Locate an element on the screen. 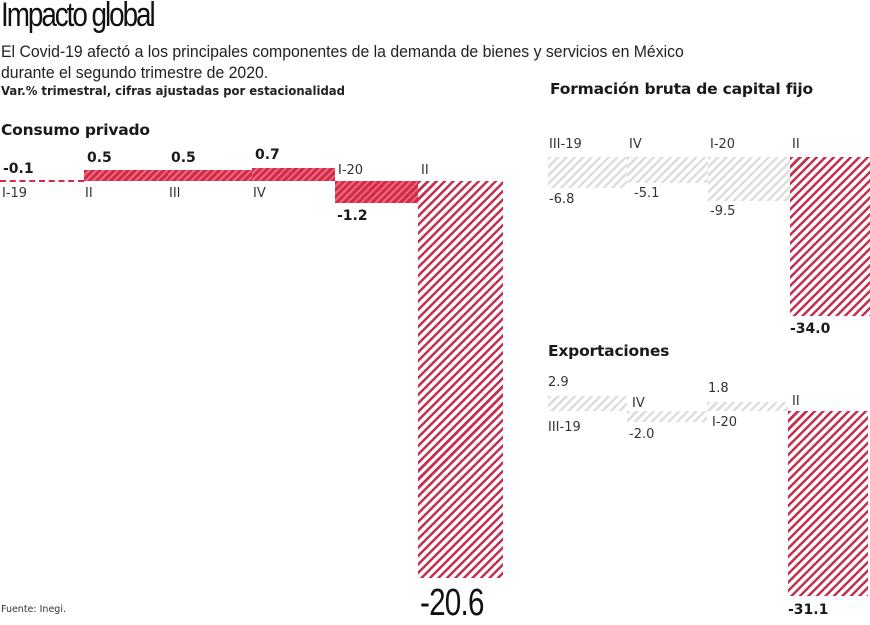 Image resolution: width=870 pixels, height=625 pixels. category-label: III is located at coordinates (175, 193).